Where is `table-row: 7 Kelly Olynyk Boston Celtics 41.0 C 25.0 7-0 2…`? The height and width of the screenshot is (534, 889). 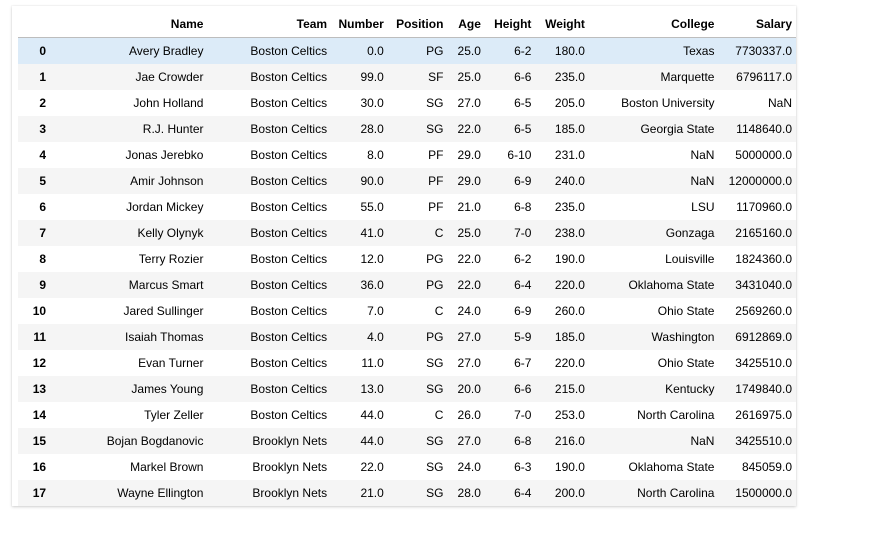 table-row: 7 Kelly Olynyk Boston Celtics 41.0 C 25.0 7-0 2… is located at coordinates (407, 233).